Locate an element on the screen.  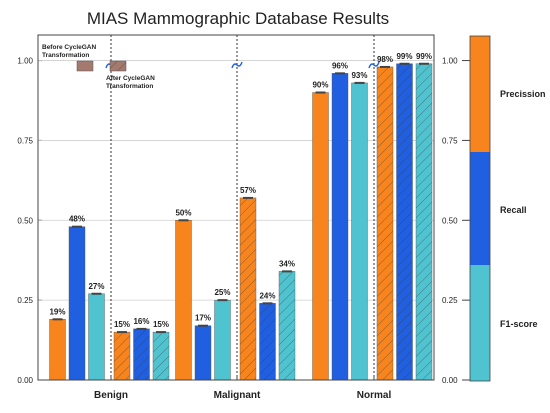
bar-malignant-f1-score-after-hatch is located at coordinates (287, 325).